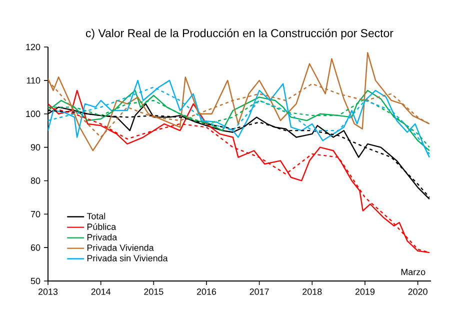 This screenshot has height=322, width=475. What do you see at coordinates (33, 47) in the screenshot?
I see `y-tick-label: 120` at bounding box center [33, 47].